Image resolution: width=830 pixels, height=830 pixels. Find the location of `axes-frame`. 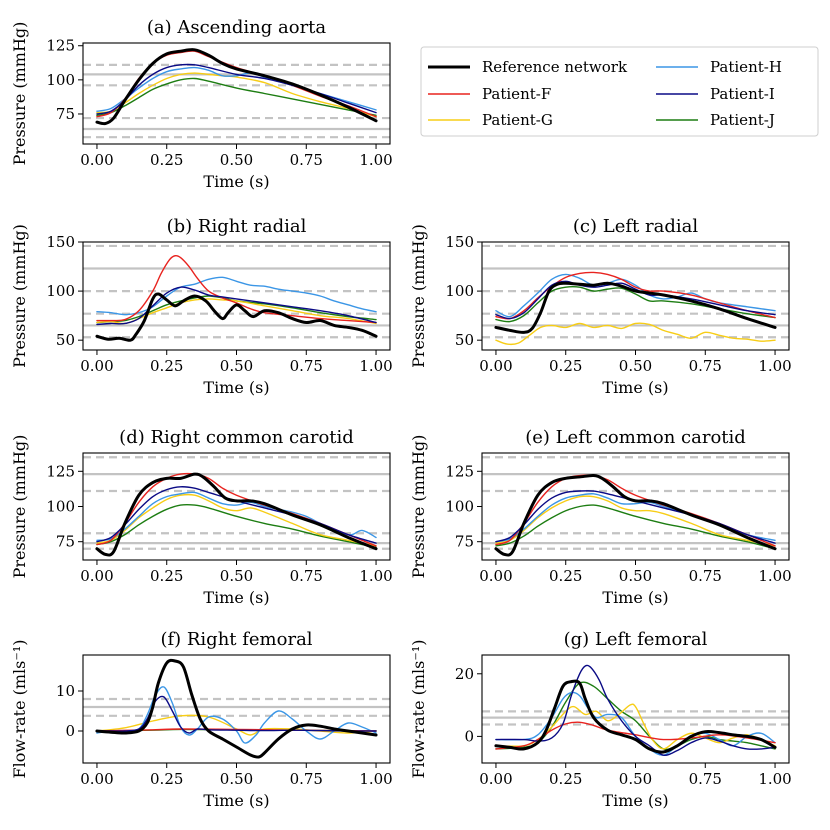

axes-frame is located at coordinates (236, 296).